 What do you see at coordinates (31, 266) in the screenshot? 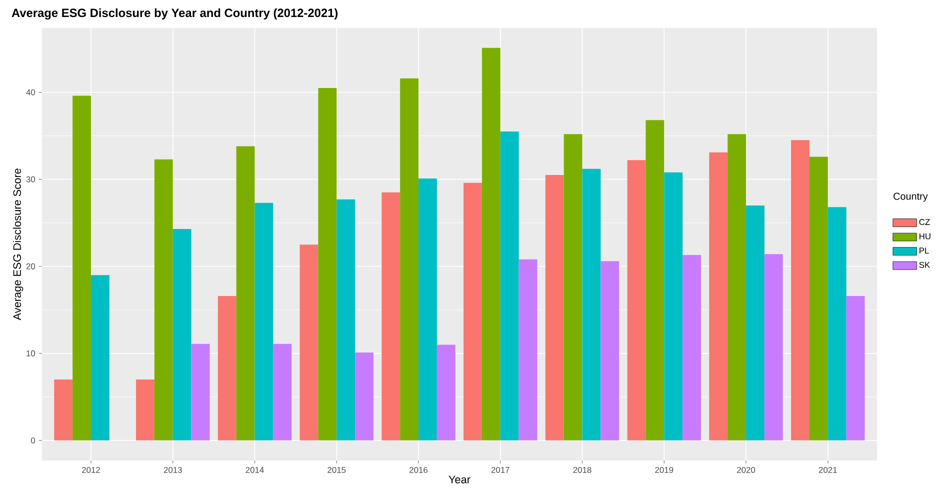
I see `y-tick-label: 20` at bounding box center [31, 266].